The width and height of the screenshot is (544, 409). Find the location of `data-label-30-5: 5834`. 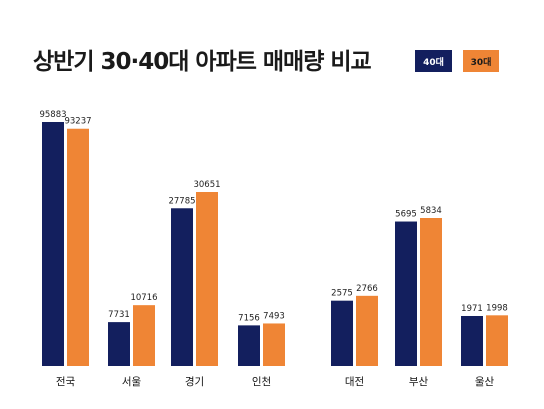

data-label-30-5: 5834 is located at coordinates (431, 211).